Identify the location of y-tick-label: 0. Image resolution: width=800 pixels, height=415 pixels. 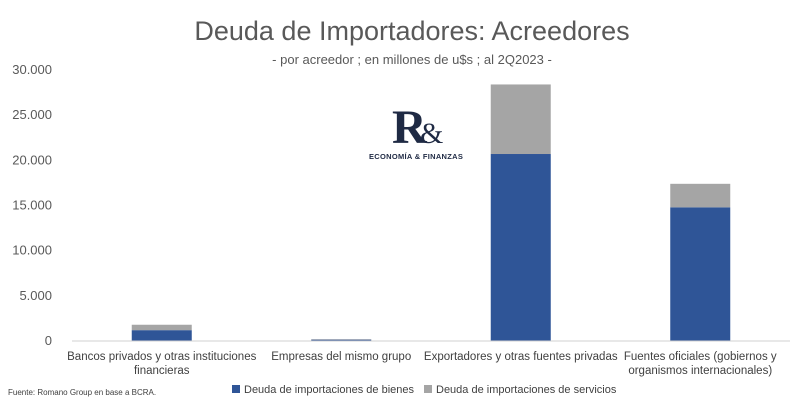
(48, 340).